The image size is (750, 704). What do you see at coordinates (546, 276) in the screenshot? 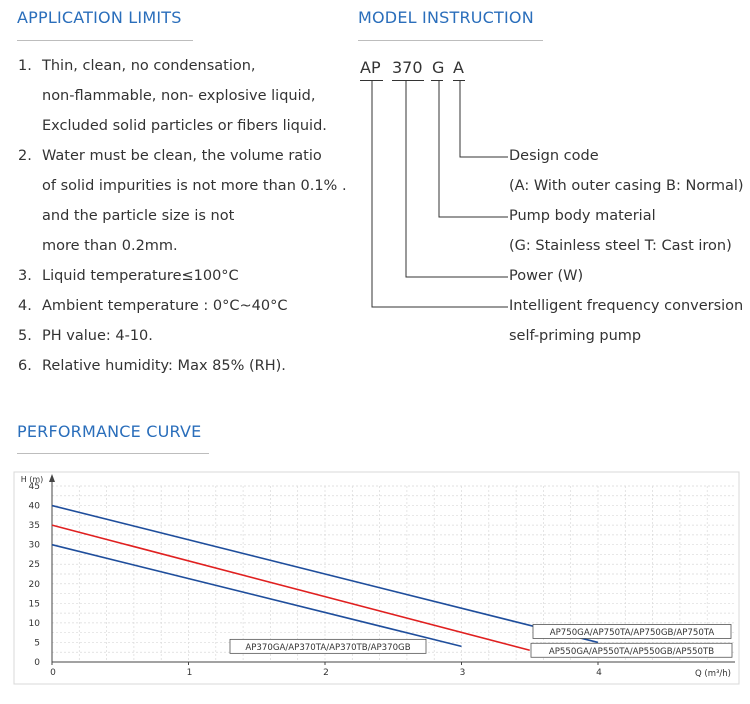
I see `model-label-power: Power (W)` at bounding box center [546, 276].